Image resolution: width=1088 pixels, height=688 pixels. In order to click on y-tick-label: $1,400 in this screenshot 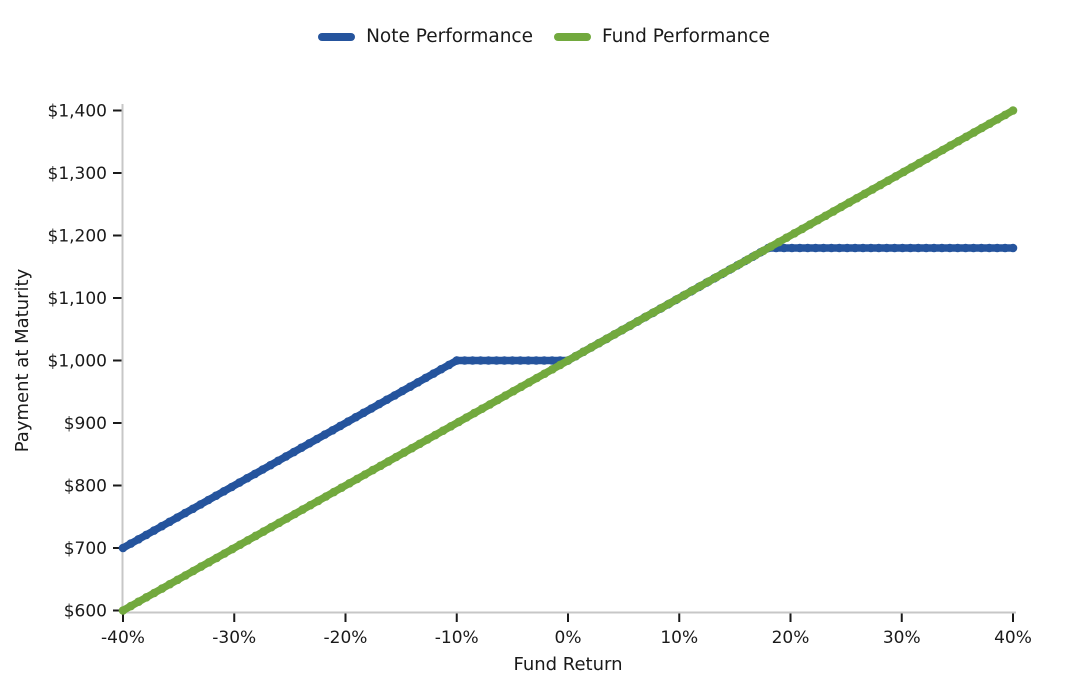, I will do `click(77, 112)`.